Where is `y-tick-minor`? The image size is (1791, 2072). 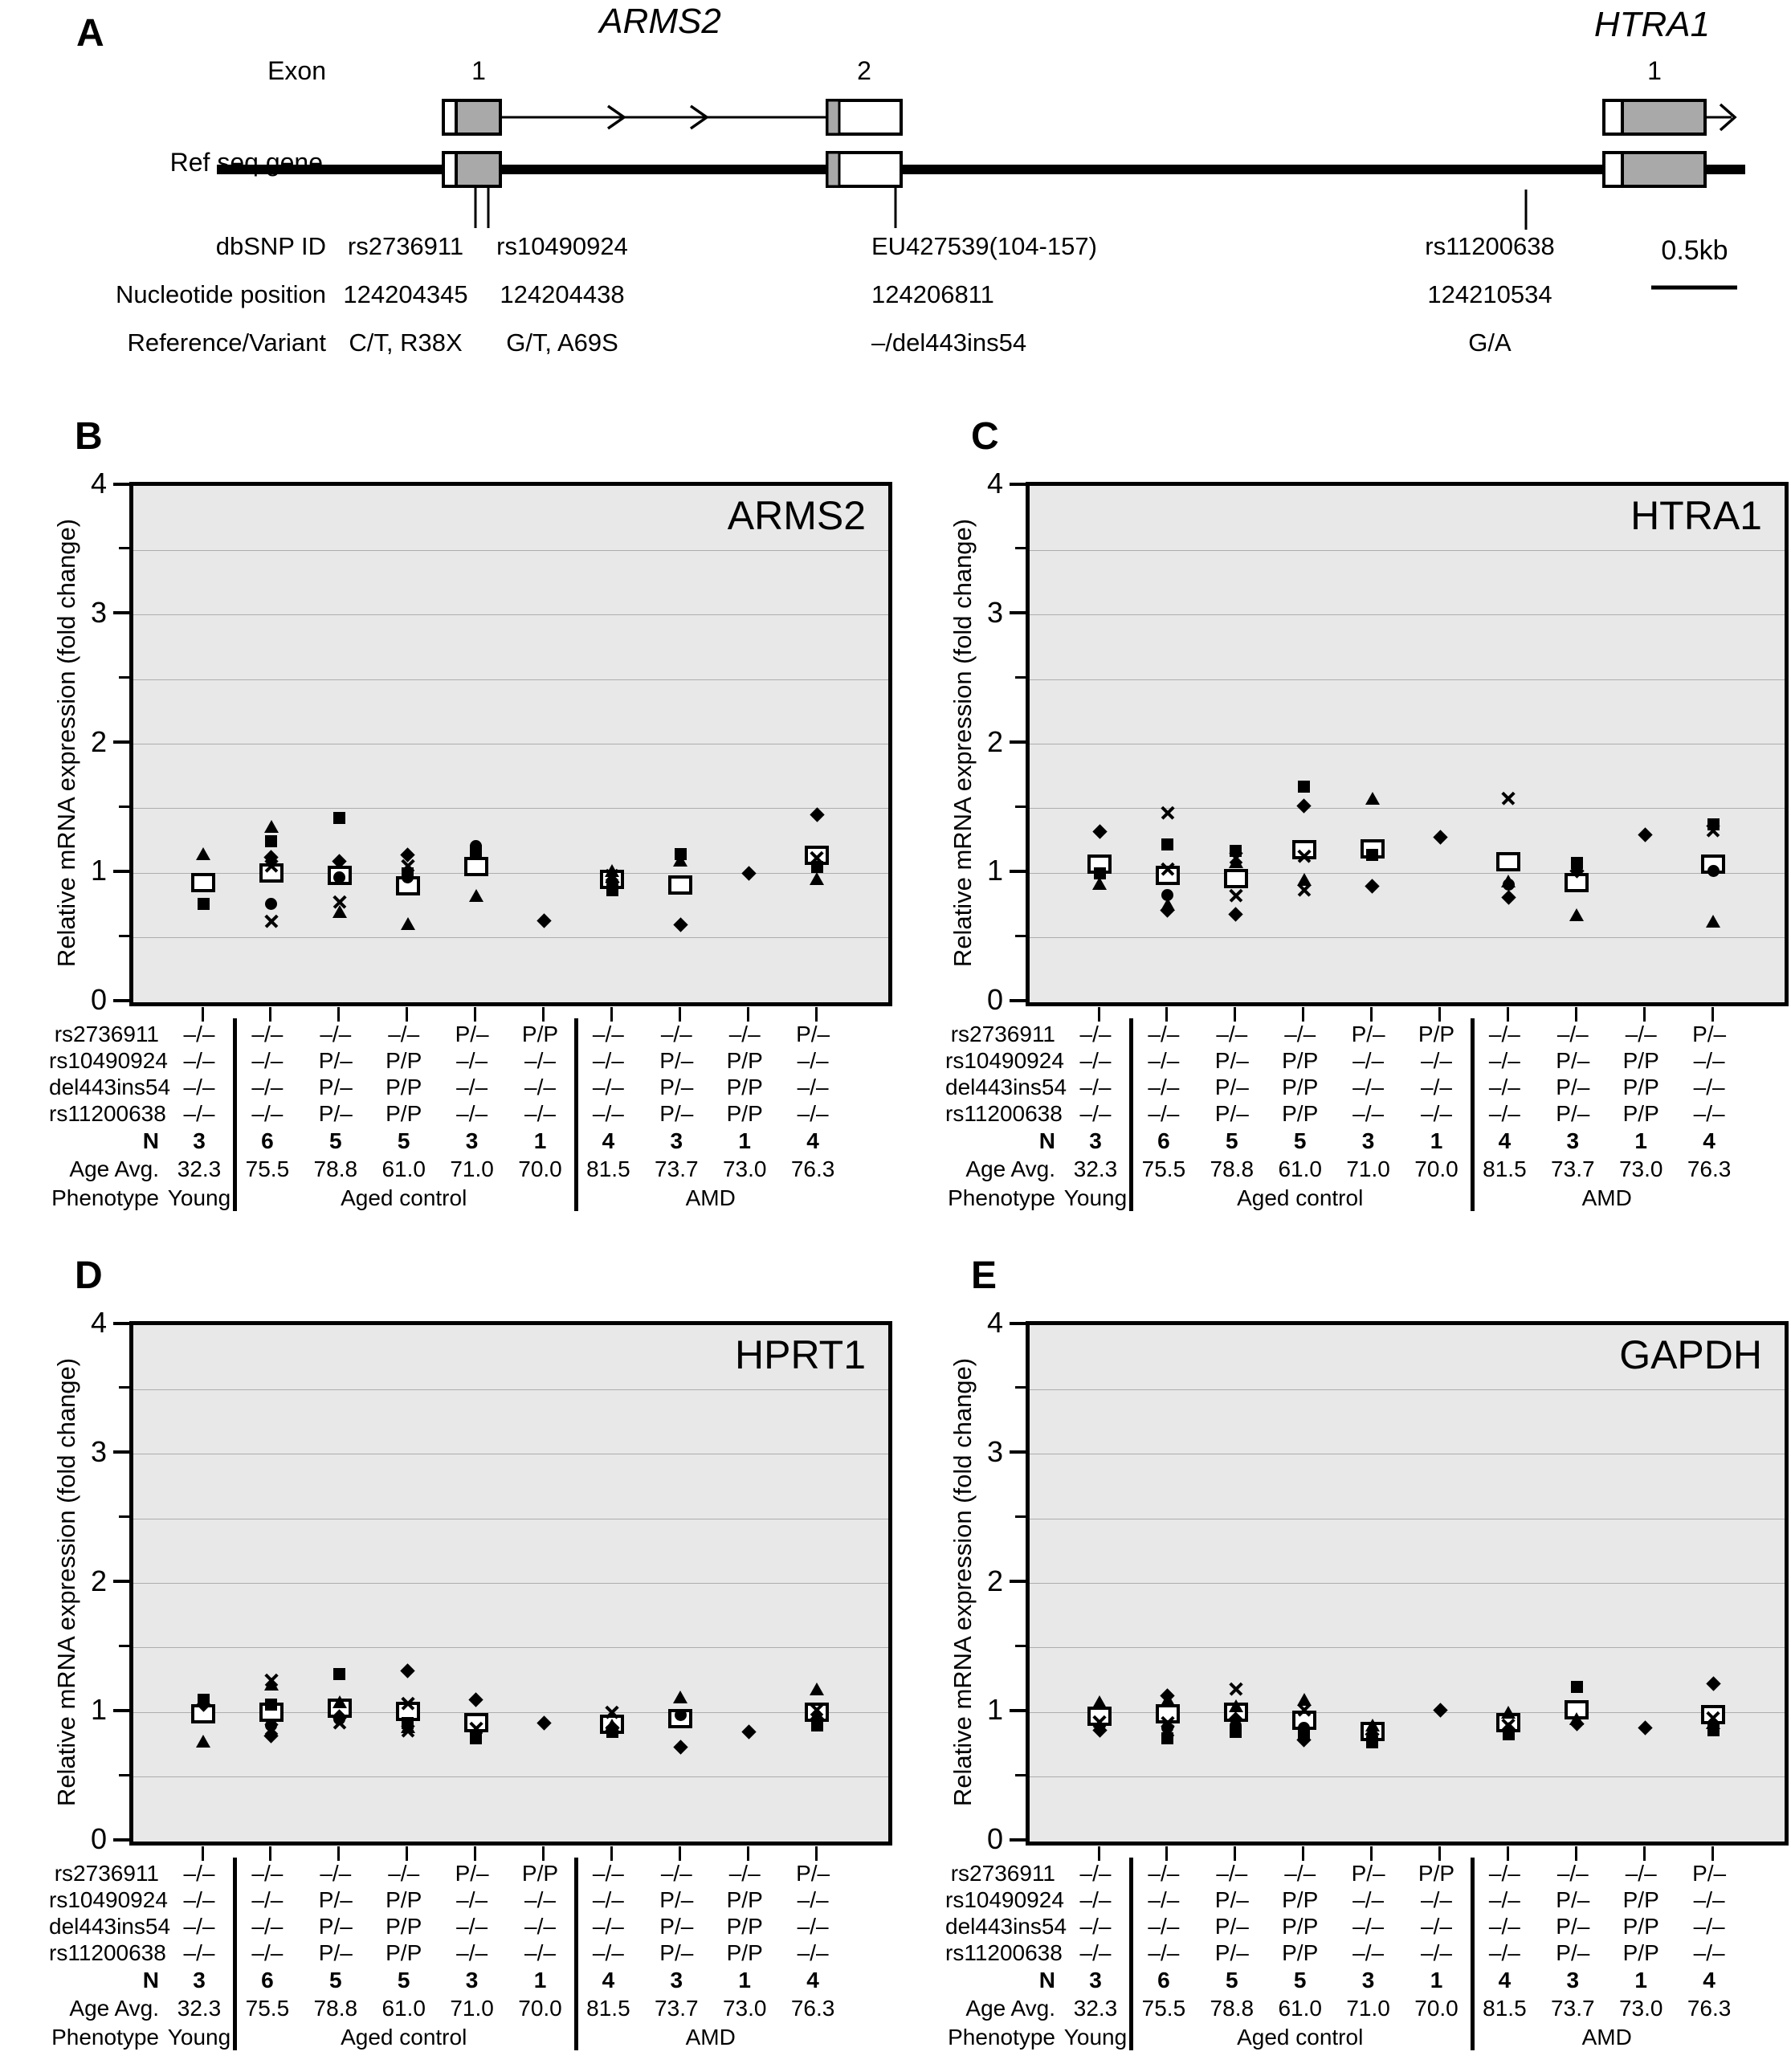
y-tick-minor is located at coordinates (1021, 806).